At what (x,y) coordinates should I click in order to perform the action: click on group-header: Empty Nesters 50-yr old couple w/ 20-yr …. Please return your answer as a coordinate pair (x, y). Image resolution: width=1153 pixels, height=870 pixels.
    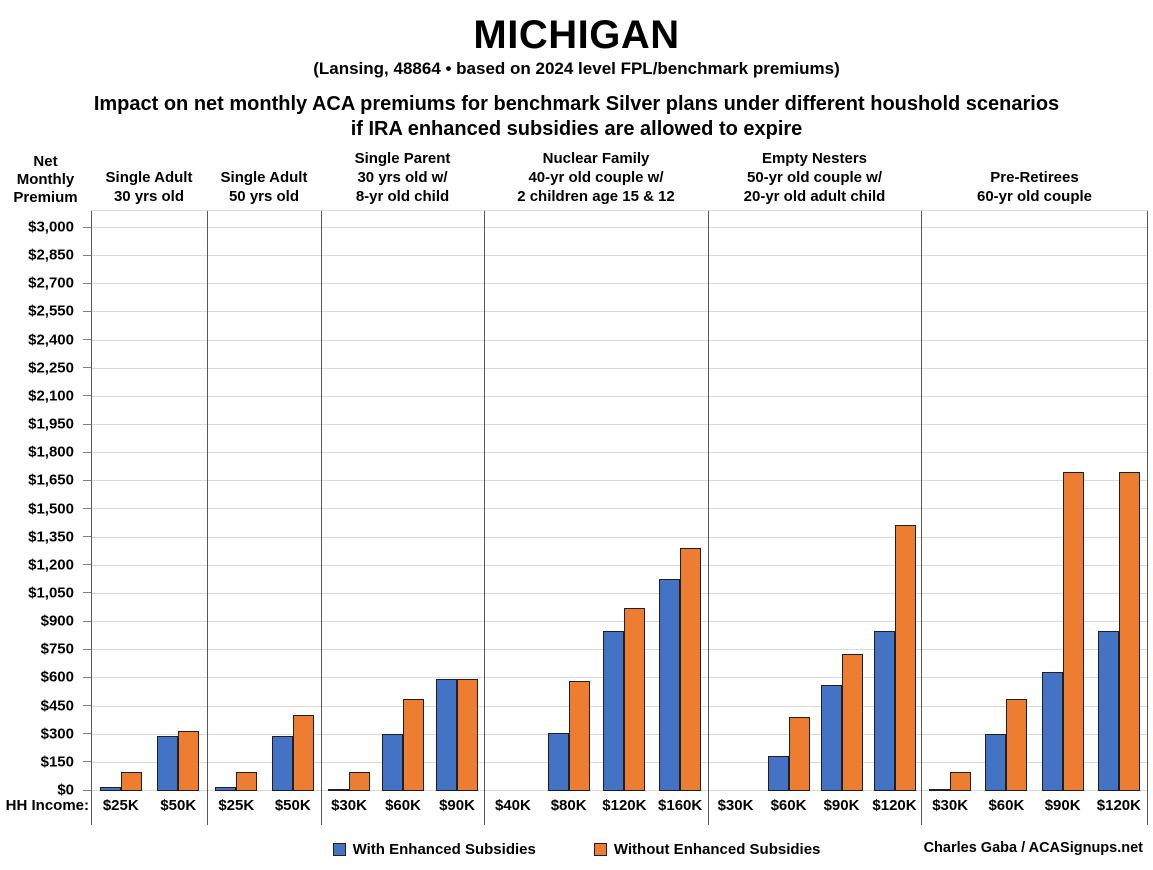
    Looking at the image, I should click on (814, 177).